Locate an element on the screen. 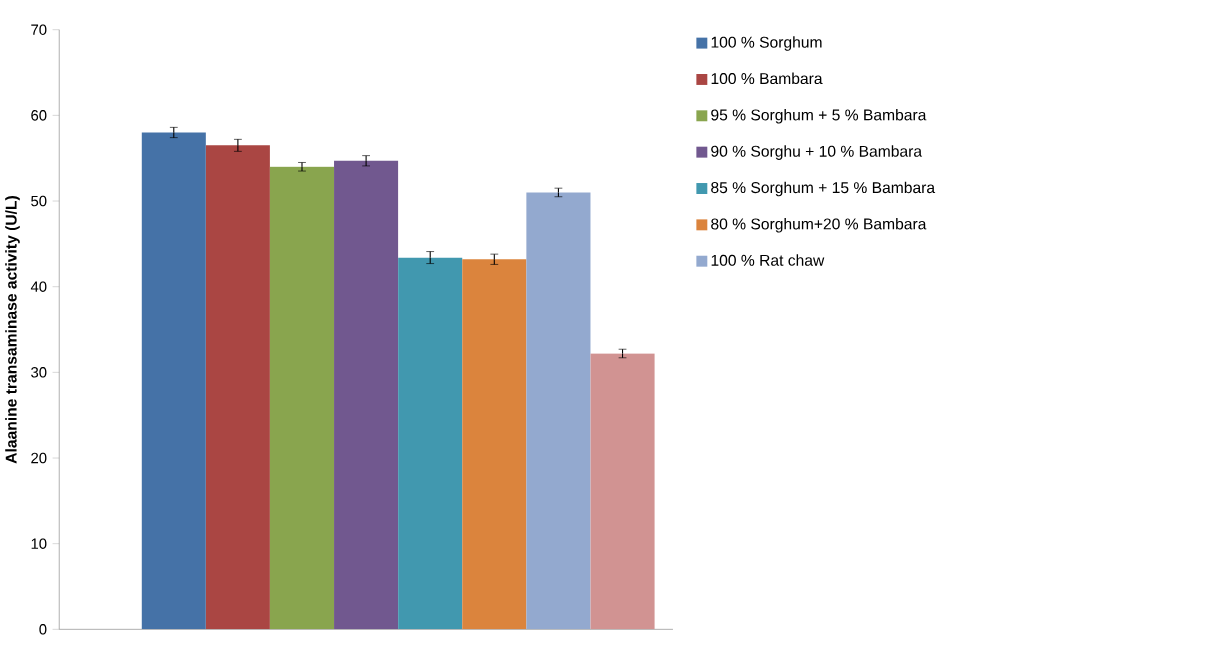 Image resolution: width=1212 pixels, height=653 pixels. legend-label: 100 % Rat chaw is located at coordinates (768, 260).